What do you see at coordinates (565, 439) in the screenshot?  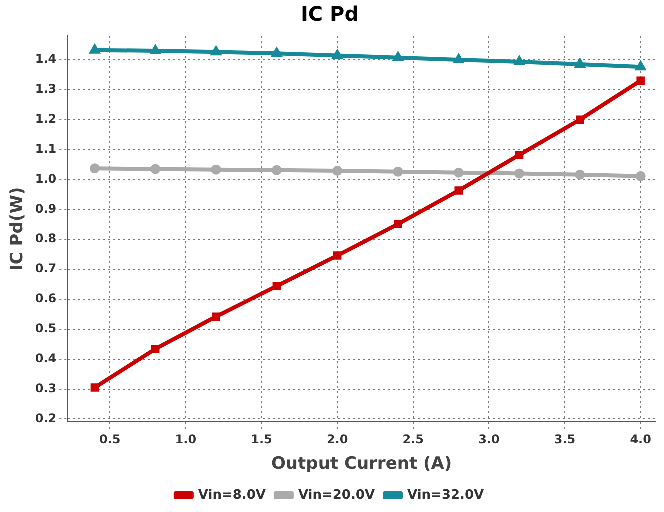 I see `x-tick-label: 3.5` at bounding box center [565, 439].